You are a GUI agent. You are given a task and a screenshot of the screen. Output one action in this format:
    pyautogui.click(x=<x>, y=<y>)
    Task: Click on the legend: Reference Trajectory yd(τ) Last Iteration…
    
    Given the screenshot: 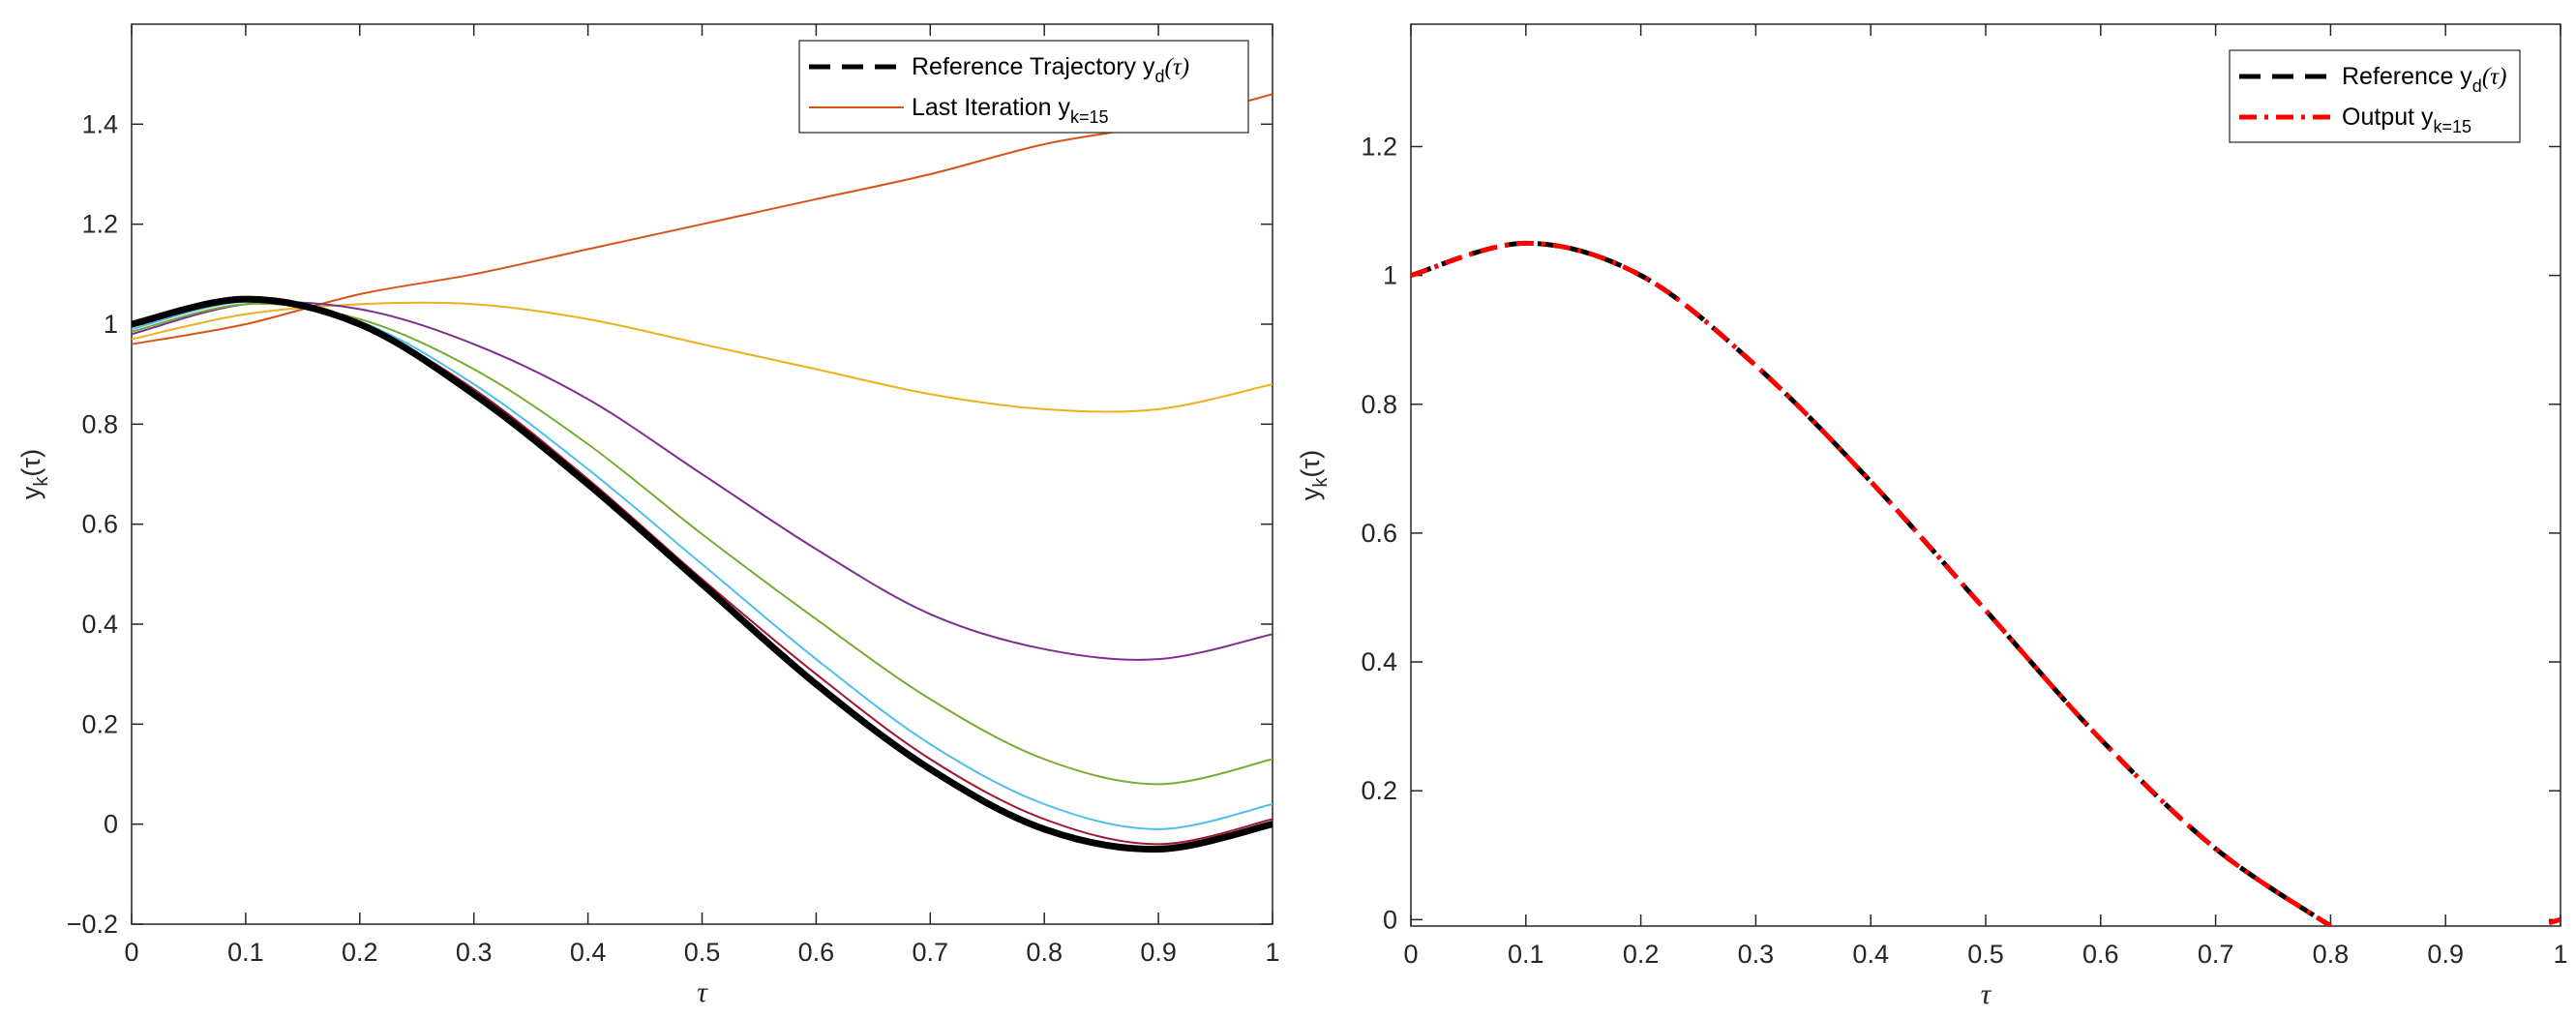 What is the action you would take?
    pyautogui.click(x=1023, y=87)
    